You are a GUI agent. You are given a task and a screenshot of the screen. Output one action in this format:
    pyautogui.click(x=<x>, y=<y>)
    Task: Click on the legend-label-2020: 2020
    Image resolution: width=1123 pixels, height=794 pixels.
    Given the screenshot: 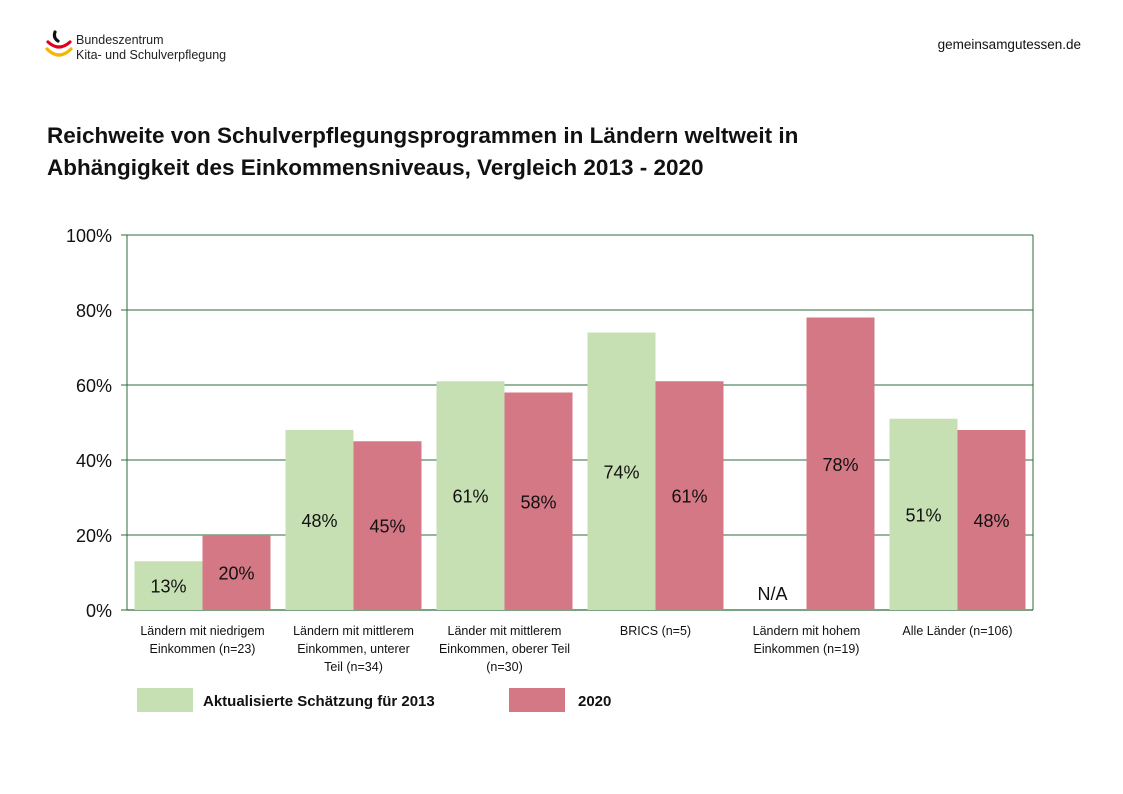 What is the action you would take?
    pyautogui.click(x=595, y=701)
    